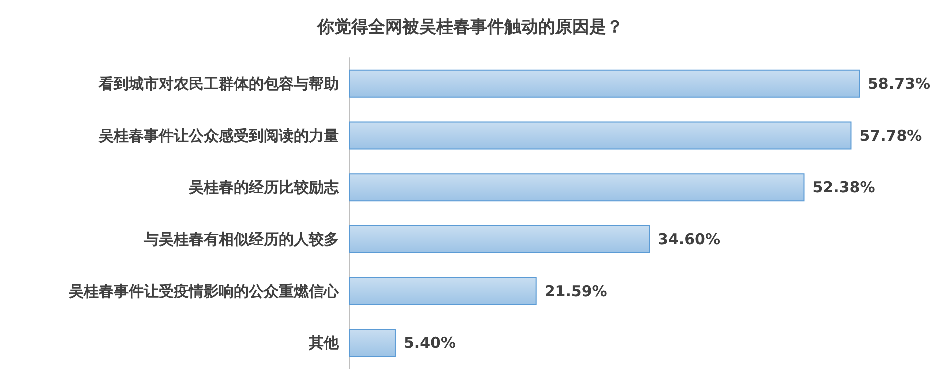 The image size is (941, 369). What do you see at coordinates (470, 28) in the screenshot?
I see `chart-title: 你觉得全网被吴桂春事件触动的原因是？` at bounding box center [470, 28].